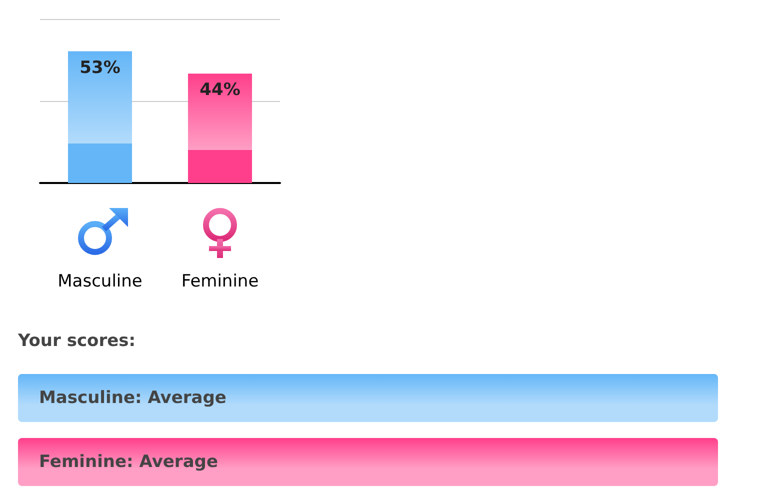 Image resolution: width=759 pixels, height=487 pixels. I want to click on score-banner: Masculine: Average, so click(368, 398).